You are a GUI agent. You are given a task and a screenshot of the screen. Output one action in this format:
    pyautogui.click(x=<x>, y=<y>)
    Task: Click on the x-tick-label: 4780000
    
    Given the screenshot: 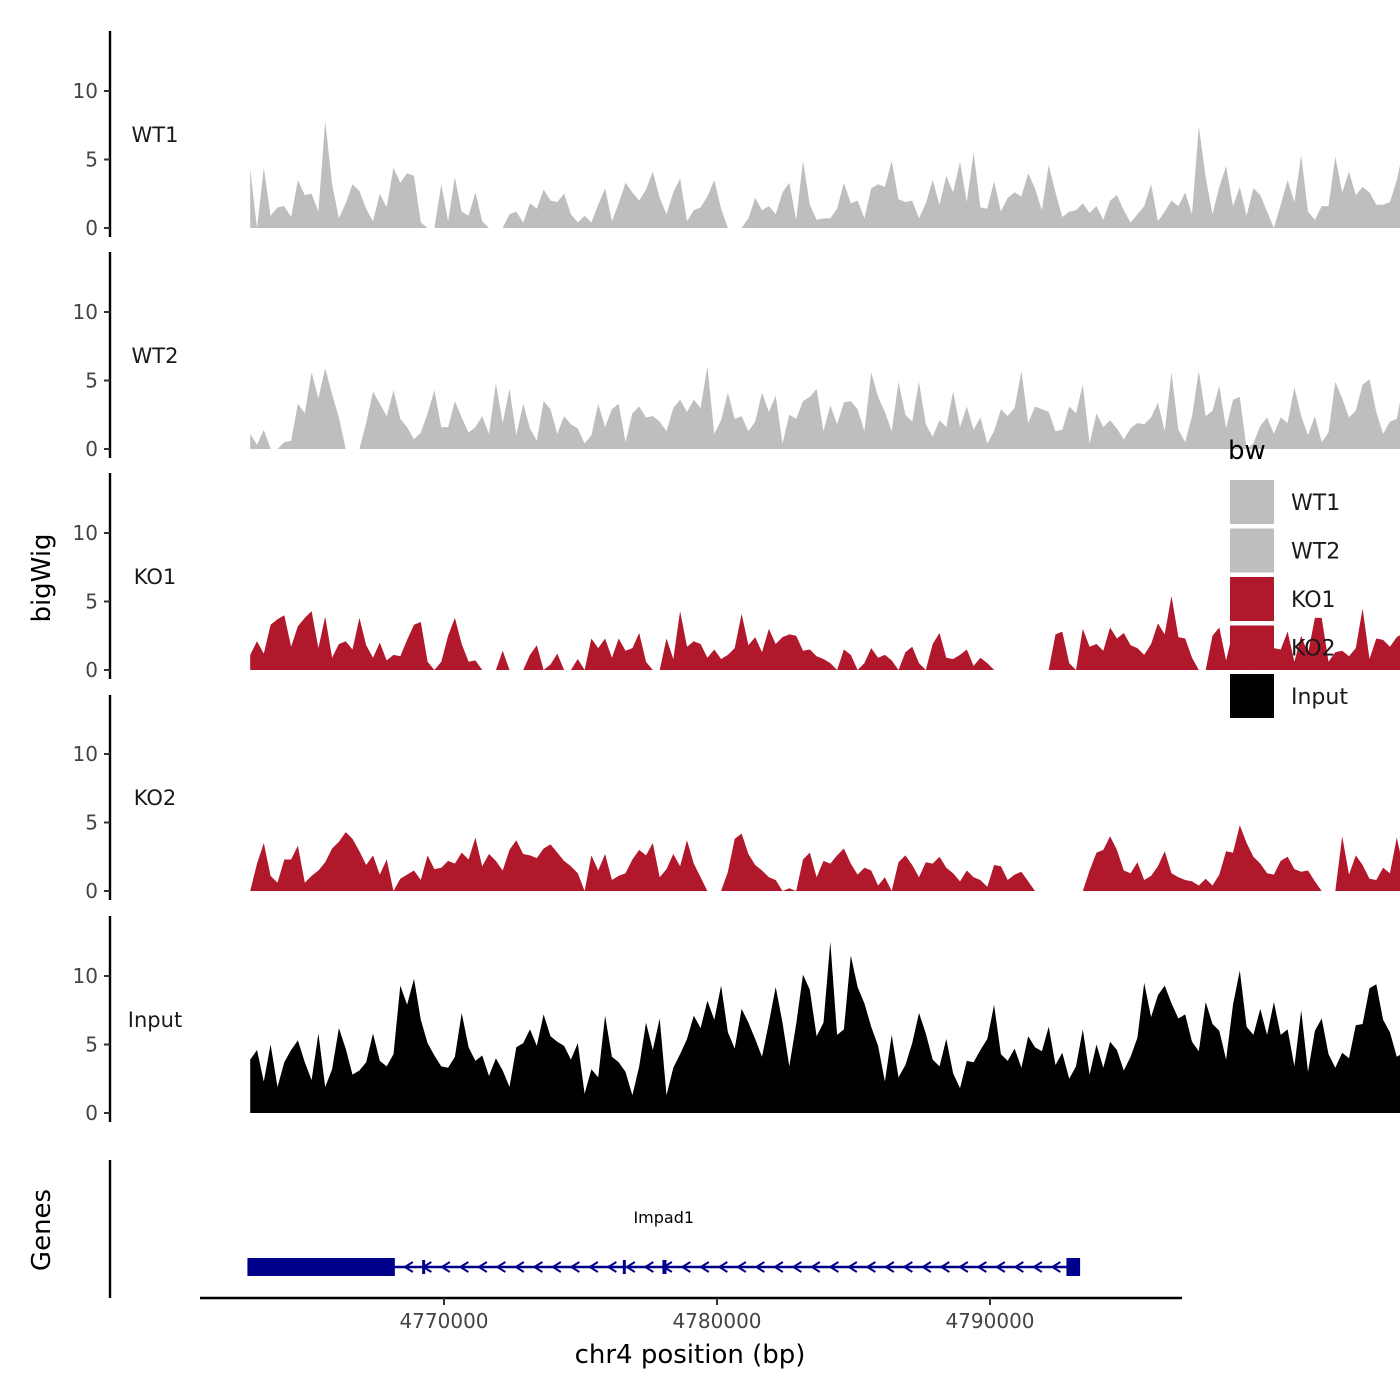 What is the action you would take?
    pyautogui.click(x=716, y=1321)
    